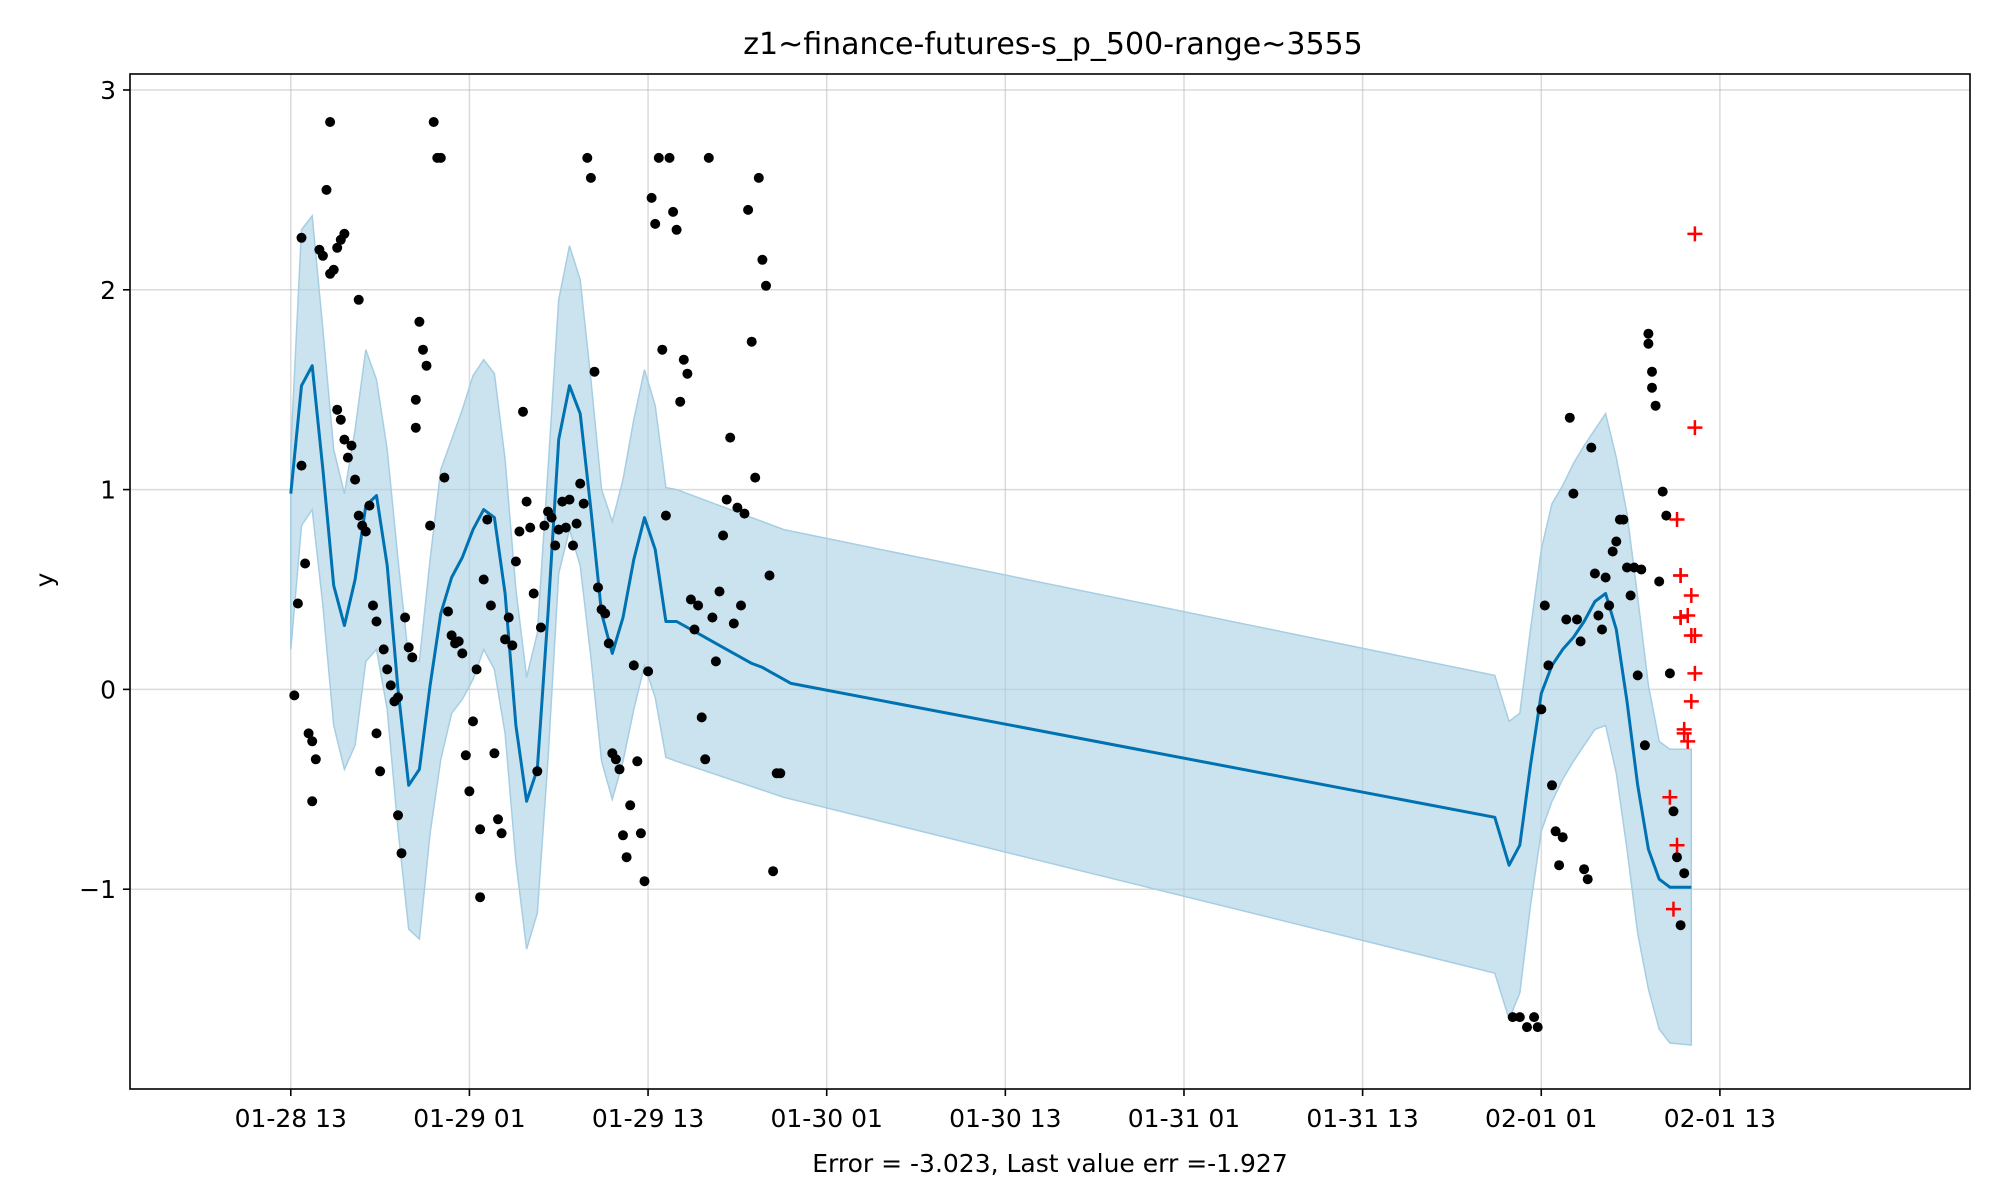 The image size is (2000, 1200). I want to click on y-axis-ticks: −1 0 1 2 3, so click(104, 490).